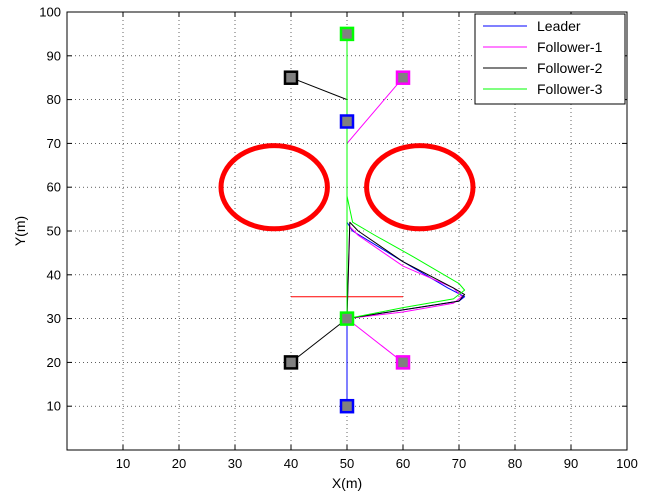 This screenshot has width=651, height=495. What do you see at coordinates (54, 274) in the screenshot?
I see `y-tick-label: 40` at bounding box center [54, 274].